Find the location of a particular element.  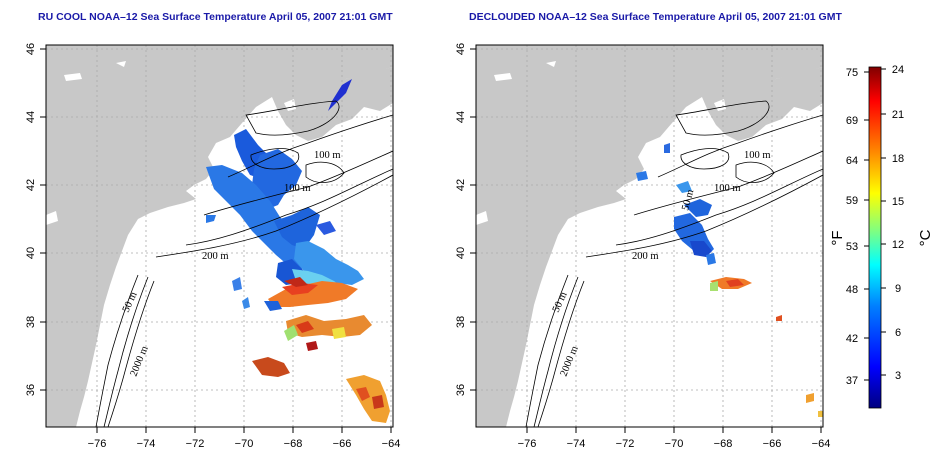

celsius-tick-label: 24 is located at coordinates (898, 70).